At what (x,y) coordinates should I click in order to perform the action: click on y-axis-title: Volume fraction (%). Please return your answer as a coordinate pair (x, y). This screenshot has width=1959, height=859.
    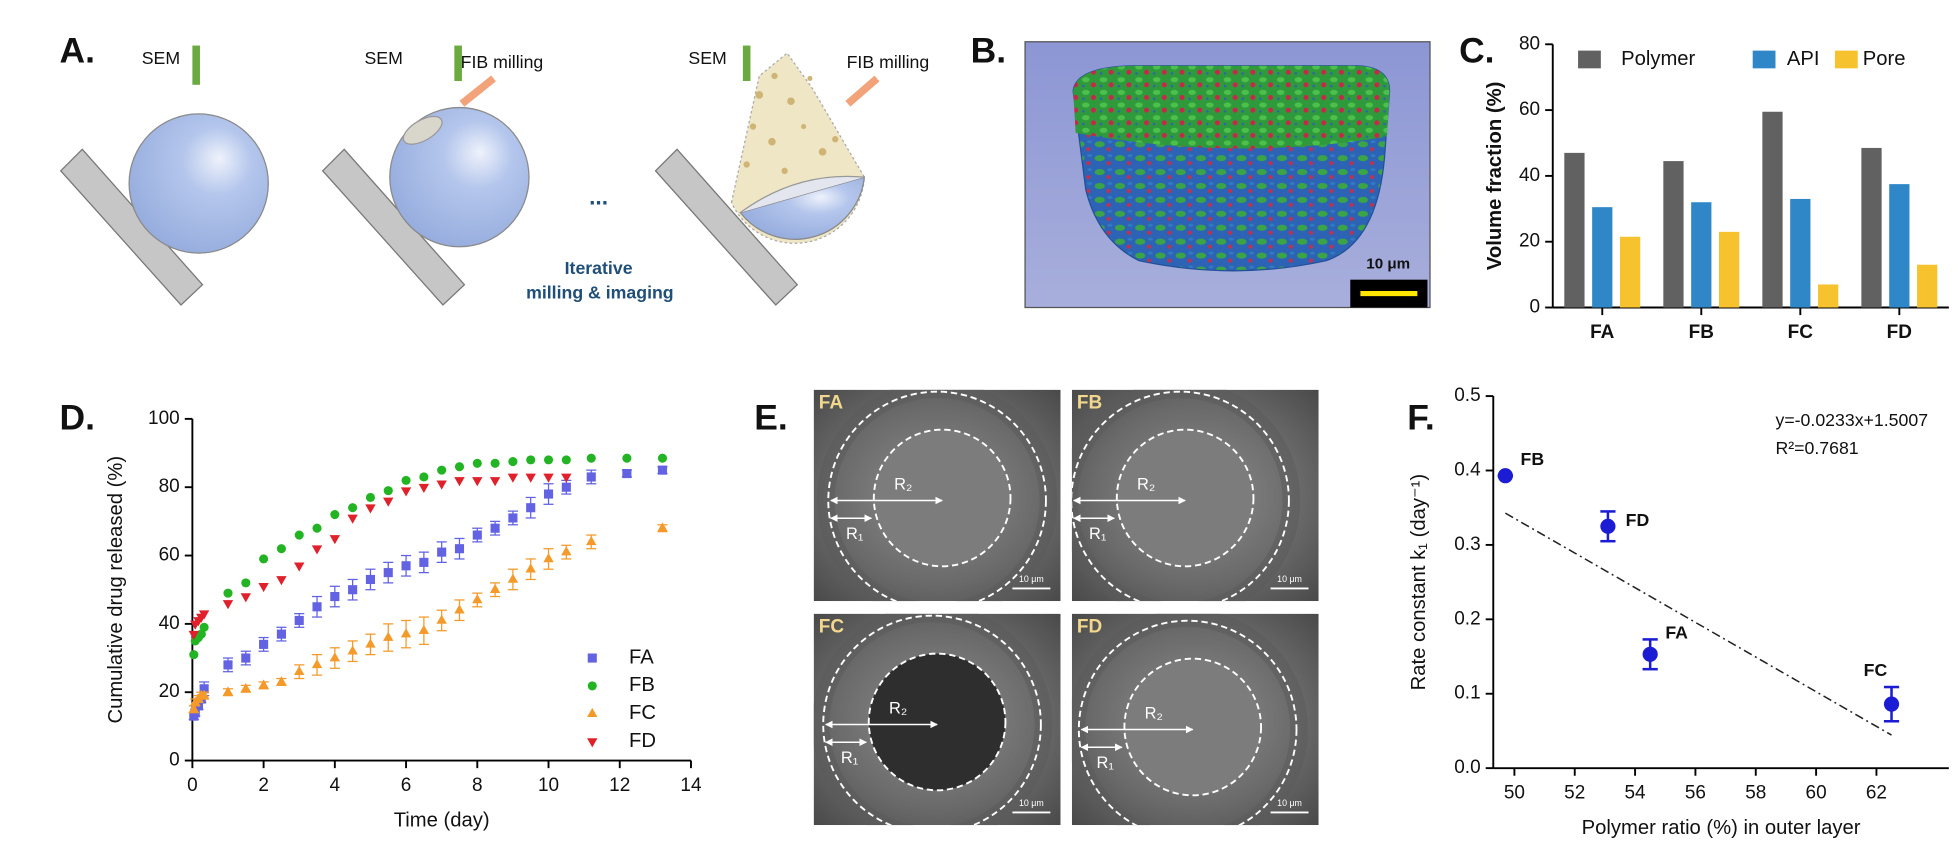
    Looking at the image, I should click on (1495, 176).